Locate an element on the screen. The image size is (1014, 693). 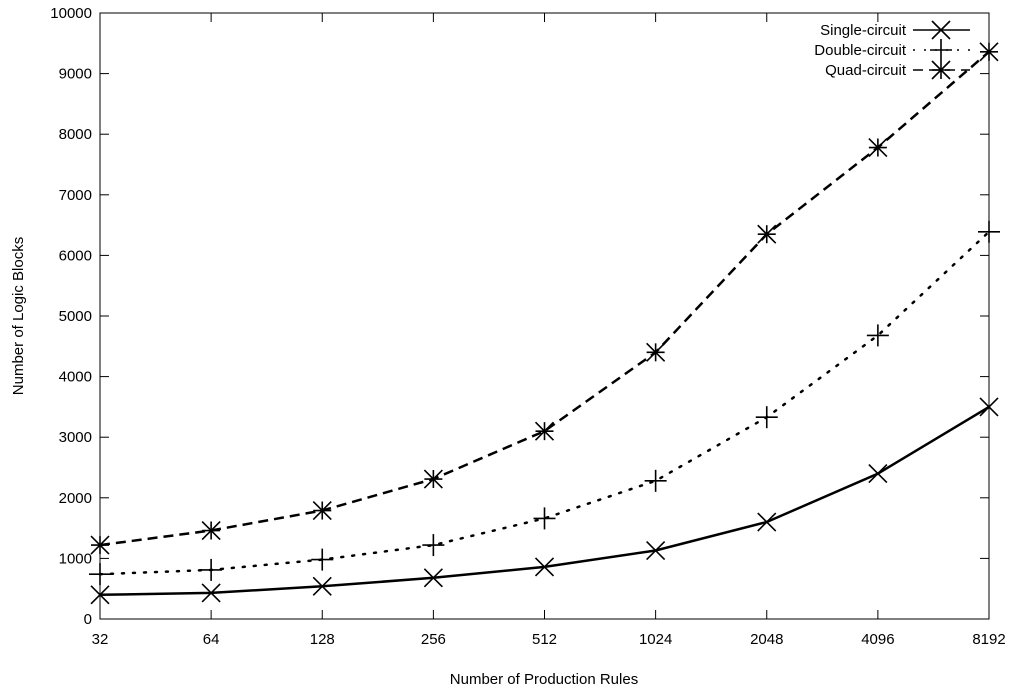
legend: Single-circuit Double-circuit Quad-circuit is located at coordinates (892, 50).